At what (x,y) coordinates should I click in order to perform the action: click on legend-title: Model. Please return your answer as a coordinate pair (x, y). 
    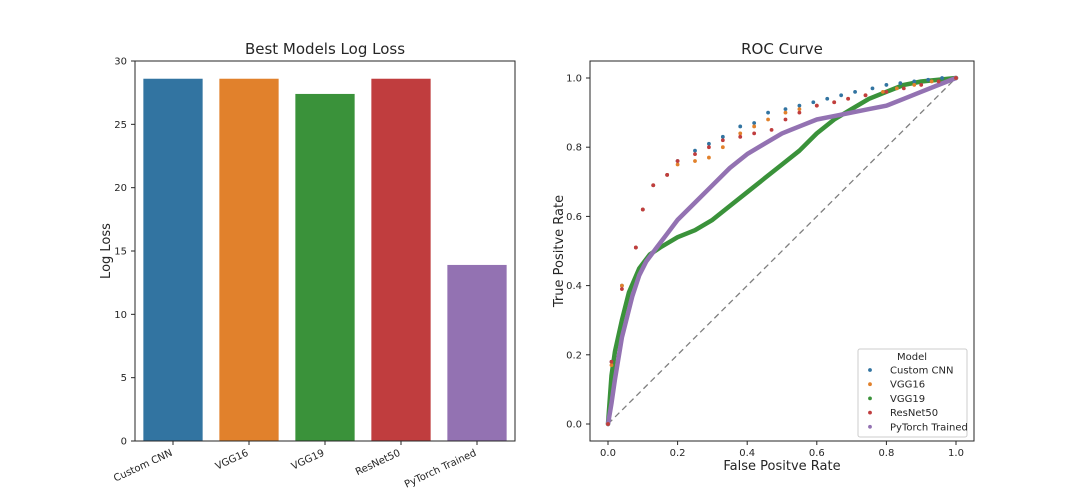
    Looking at the image, I should click on (912, 357).